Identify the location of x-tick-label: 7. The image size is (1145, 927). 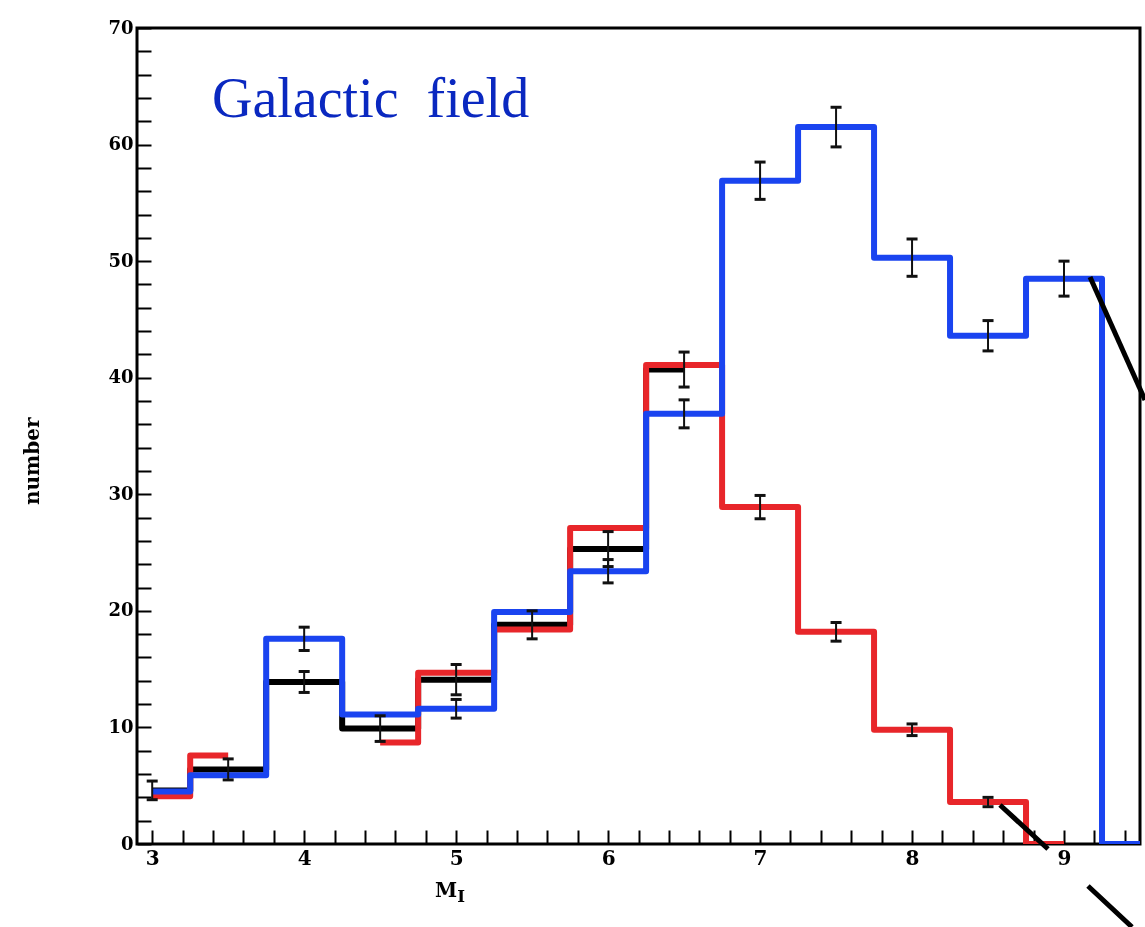
(760, 857).